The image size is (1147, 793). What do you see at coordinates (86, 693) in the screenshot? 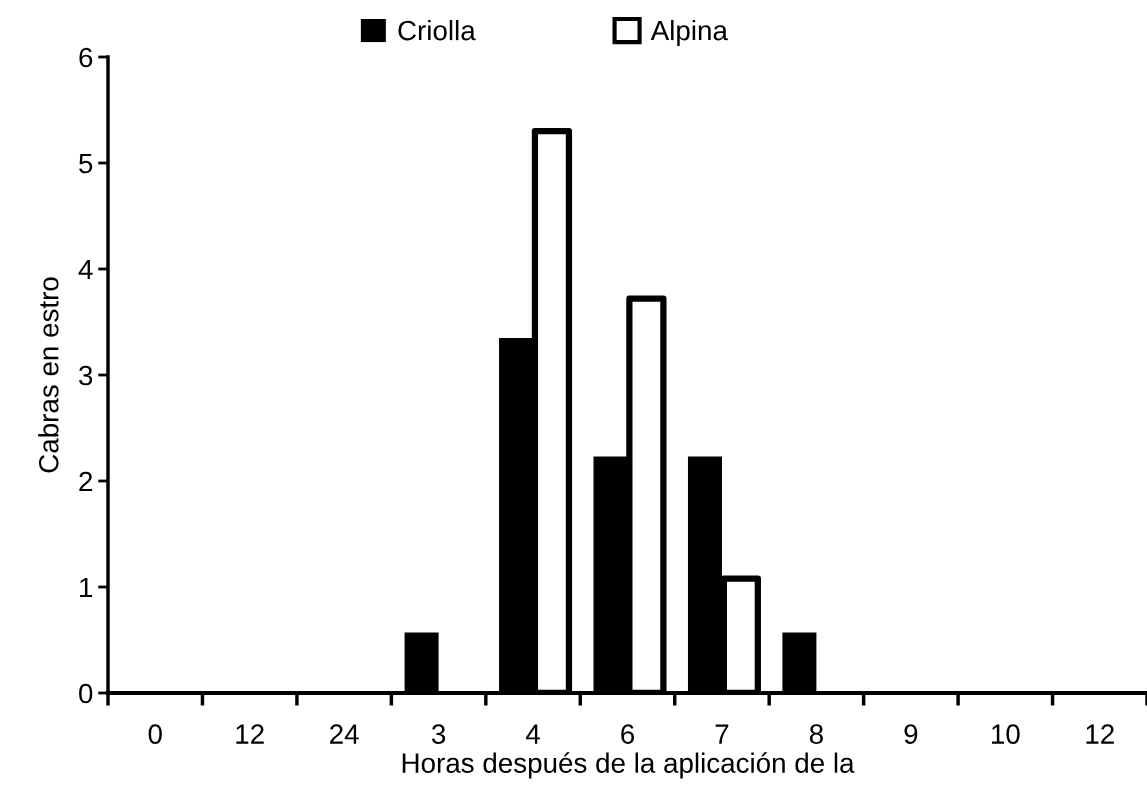
I see `y-tick-label: 0` at bounding box center [86, 693].